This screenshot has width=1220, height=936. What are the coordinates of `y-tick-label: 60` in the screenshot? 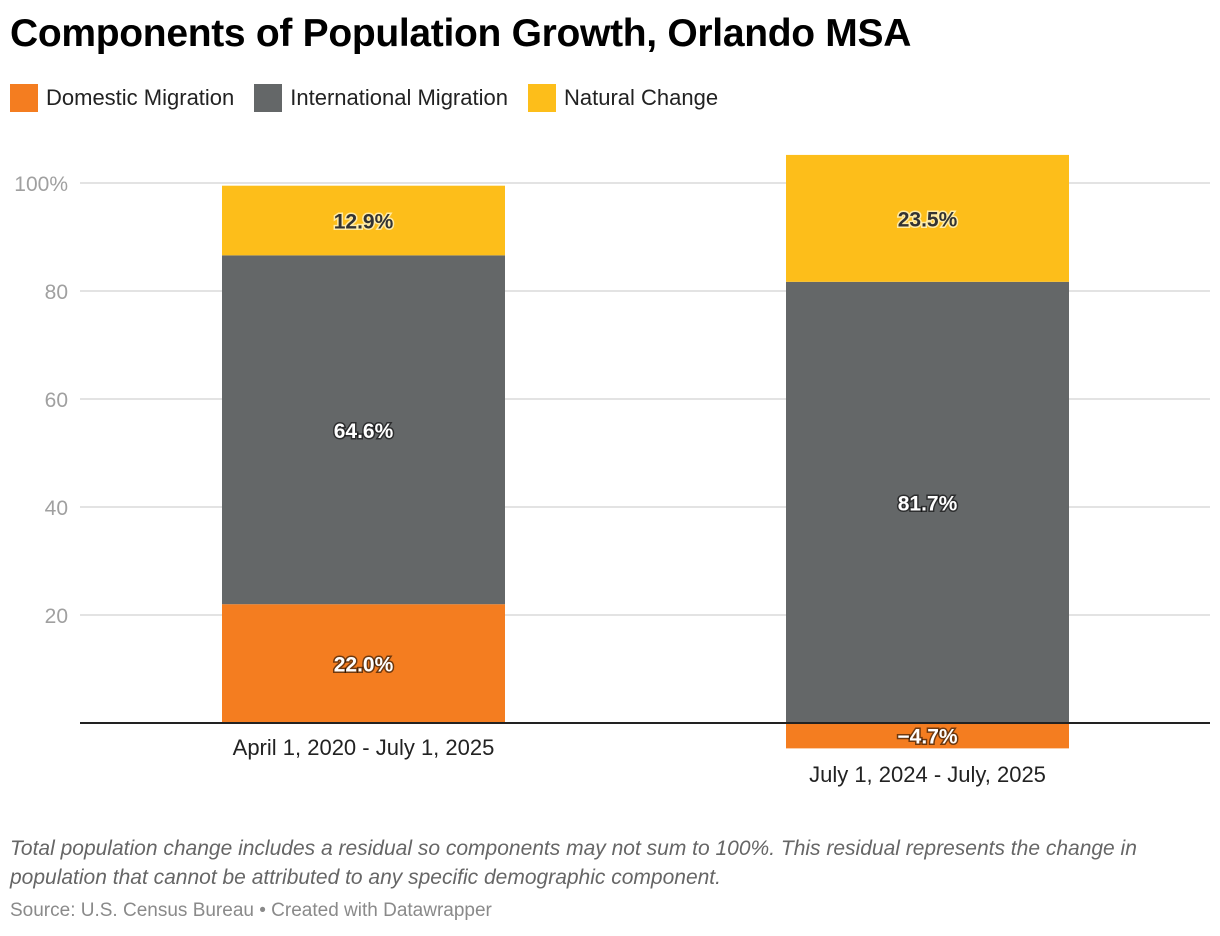 It's located at (56, 400).